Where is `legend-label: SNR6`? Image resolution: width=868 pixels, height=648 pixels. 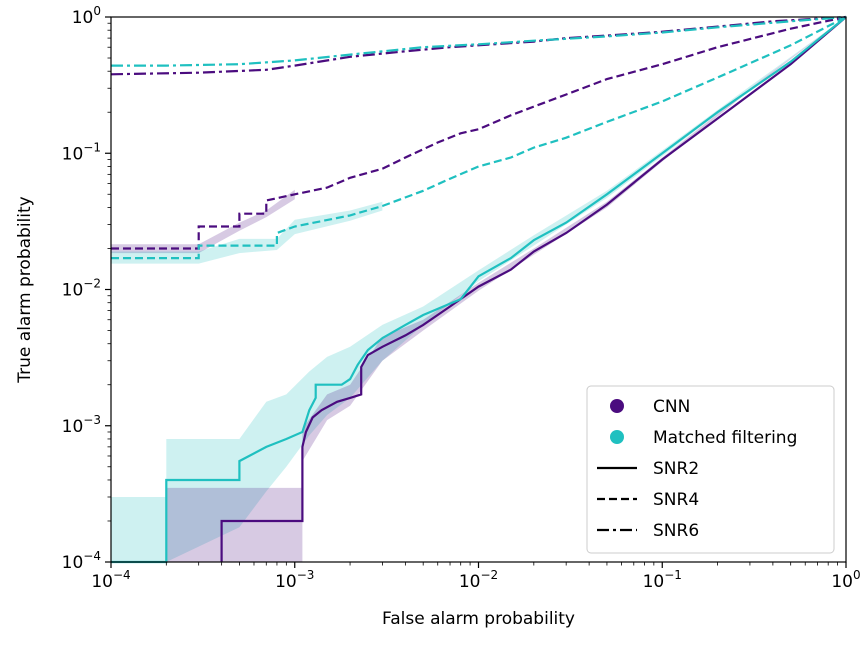 legend-label: SNR6 is located at coordinates (676, 531).